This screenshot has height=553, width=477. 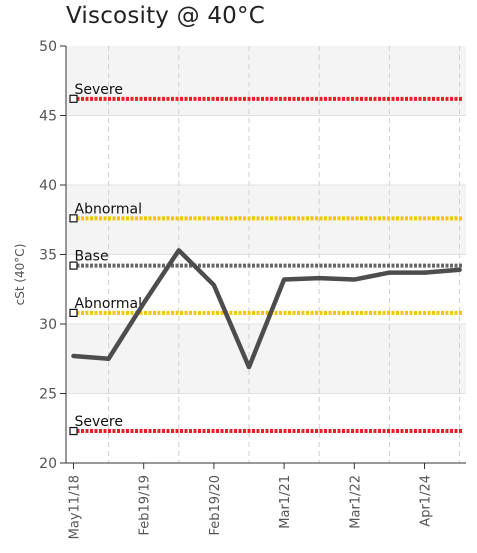 What do you see at coordinates (48, 464) in the screenshot?
I see `y-tick-label: 20` at bounding box center [48, 464].